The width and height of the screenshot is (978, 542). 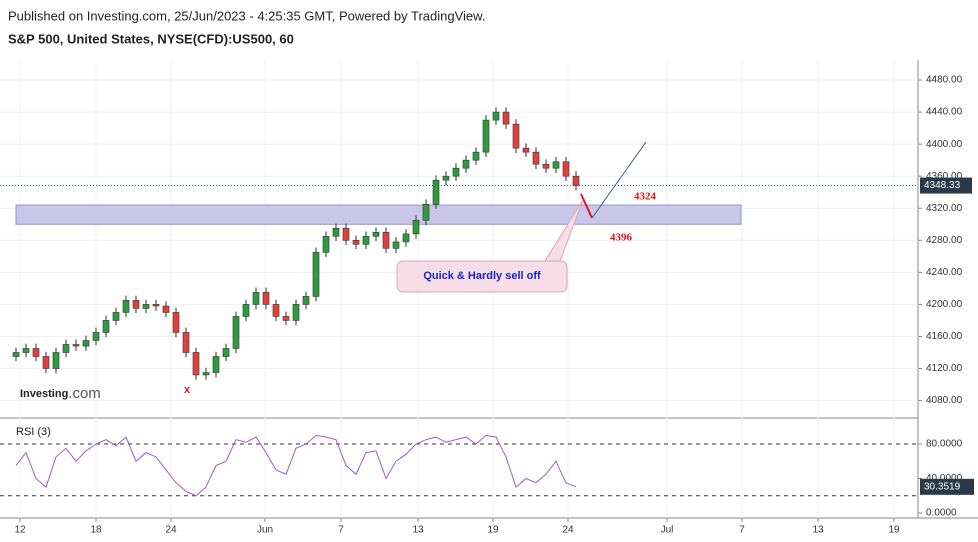 I want to click on watermark: Investing.com, so click(x=60, y=393).